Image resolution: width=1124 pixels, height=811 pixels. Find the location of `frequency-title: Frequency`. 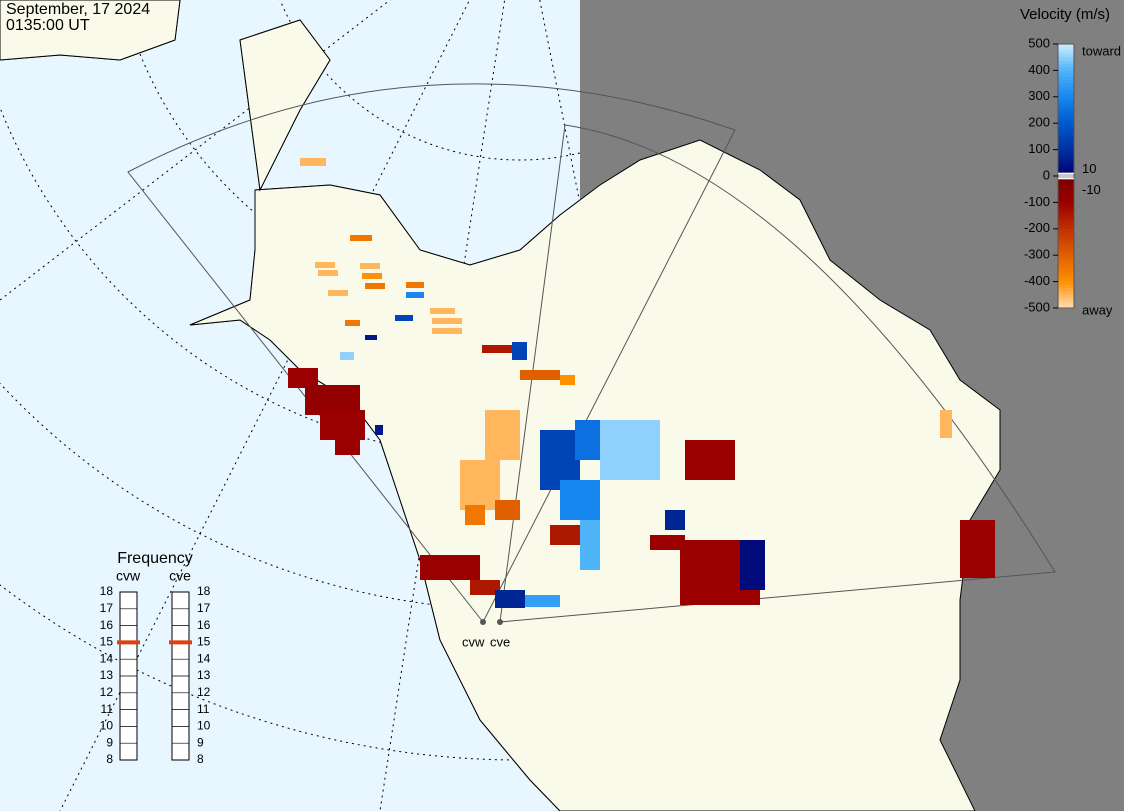

frequency-title: Frequency is located at coordinates (155, 558).